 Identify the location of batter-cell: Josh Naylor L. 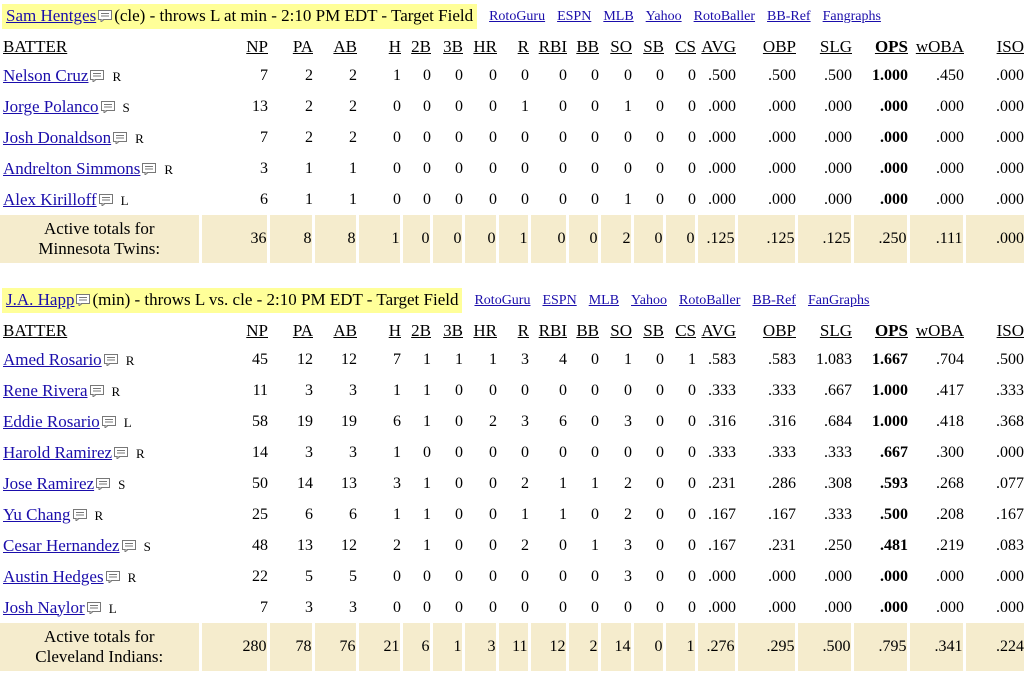
(100, 607).